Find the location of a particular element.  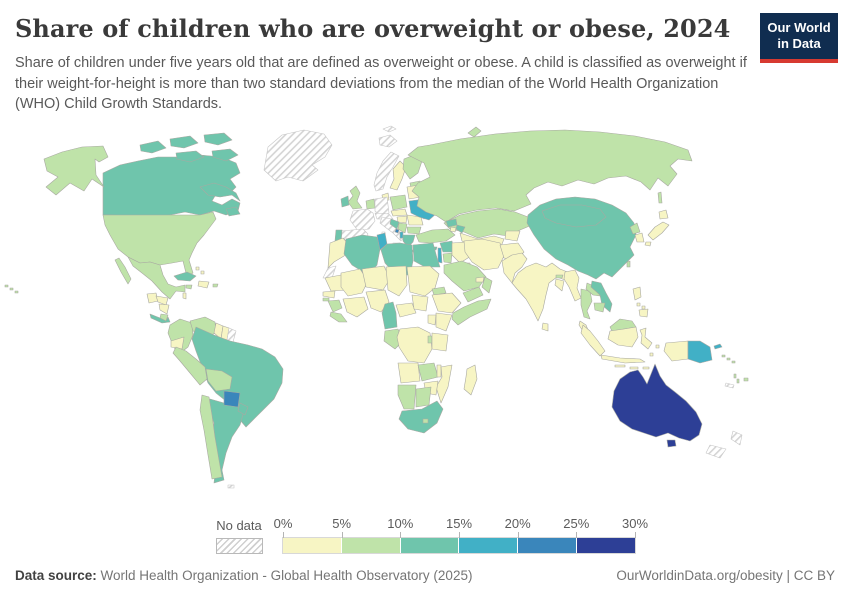

attribution-link: OurWorldinData.org/obesity | CC BY is located at coordinates (725, 575).